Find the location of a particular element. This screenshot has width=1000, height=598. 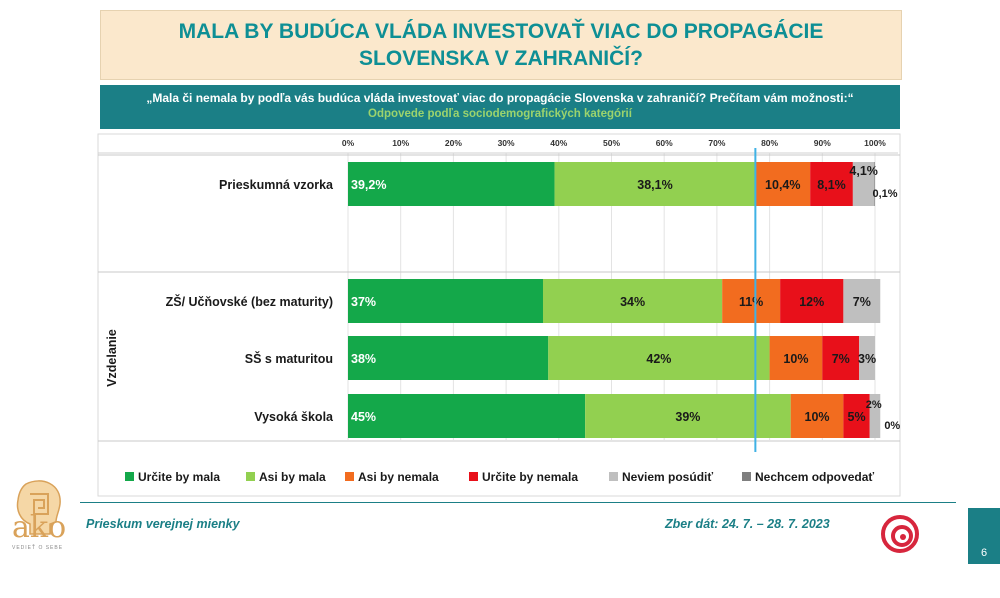

x-tick-label: 0% is located at coordinates (348, 143).